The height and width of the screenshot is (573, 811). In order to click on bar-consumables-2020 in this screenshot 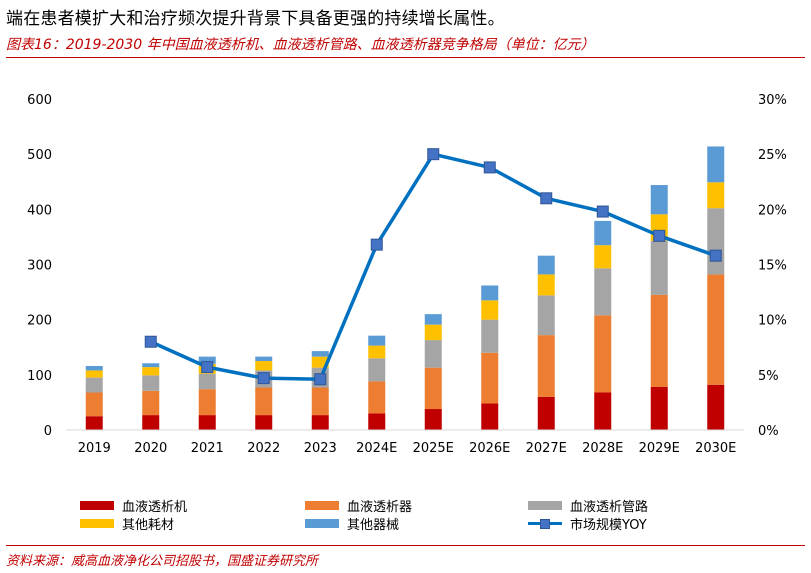, I will do `click(151, 371)`.